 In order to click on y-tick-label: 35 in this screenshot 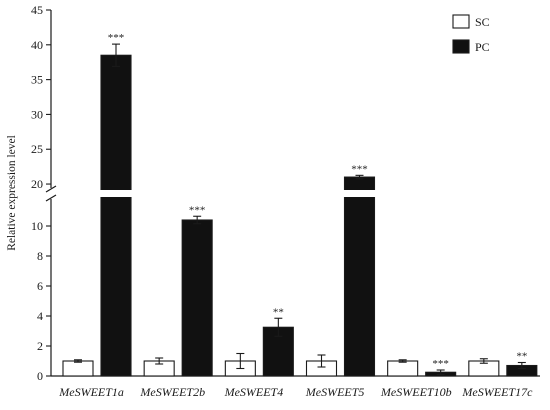, I will do `click(37, 80)`.